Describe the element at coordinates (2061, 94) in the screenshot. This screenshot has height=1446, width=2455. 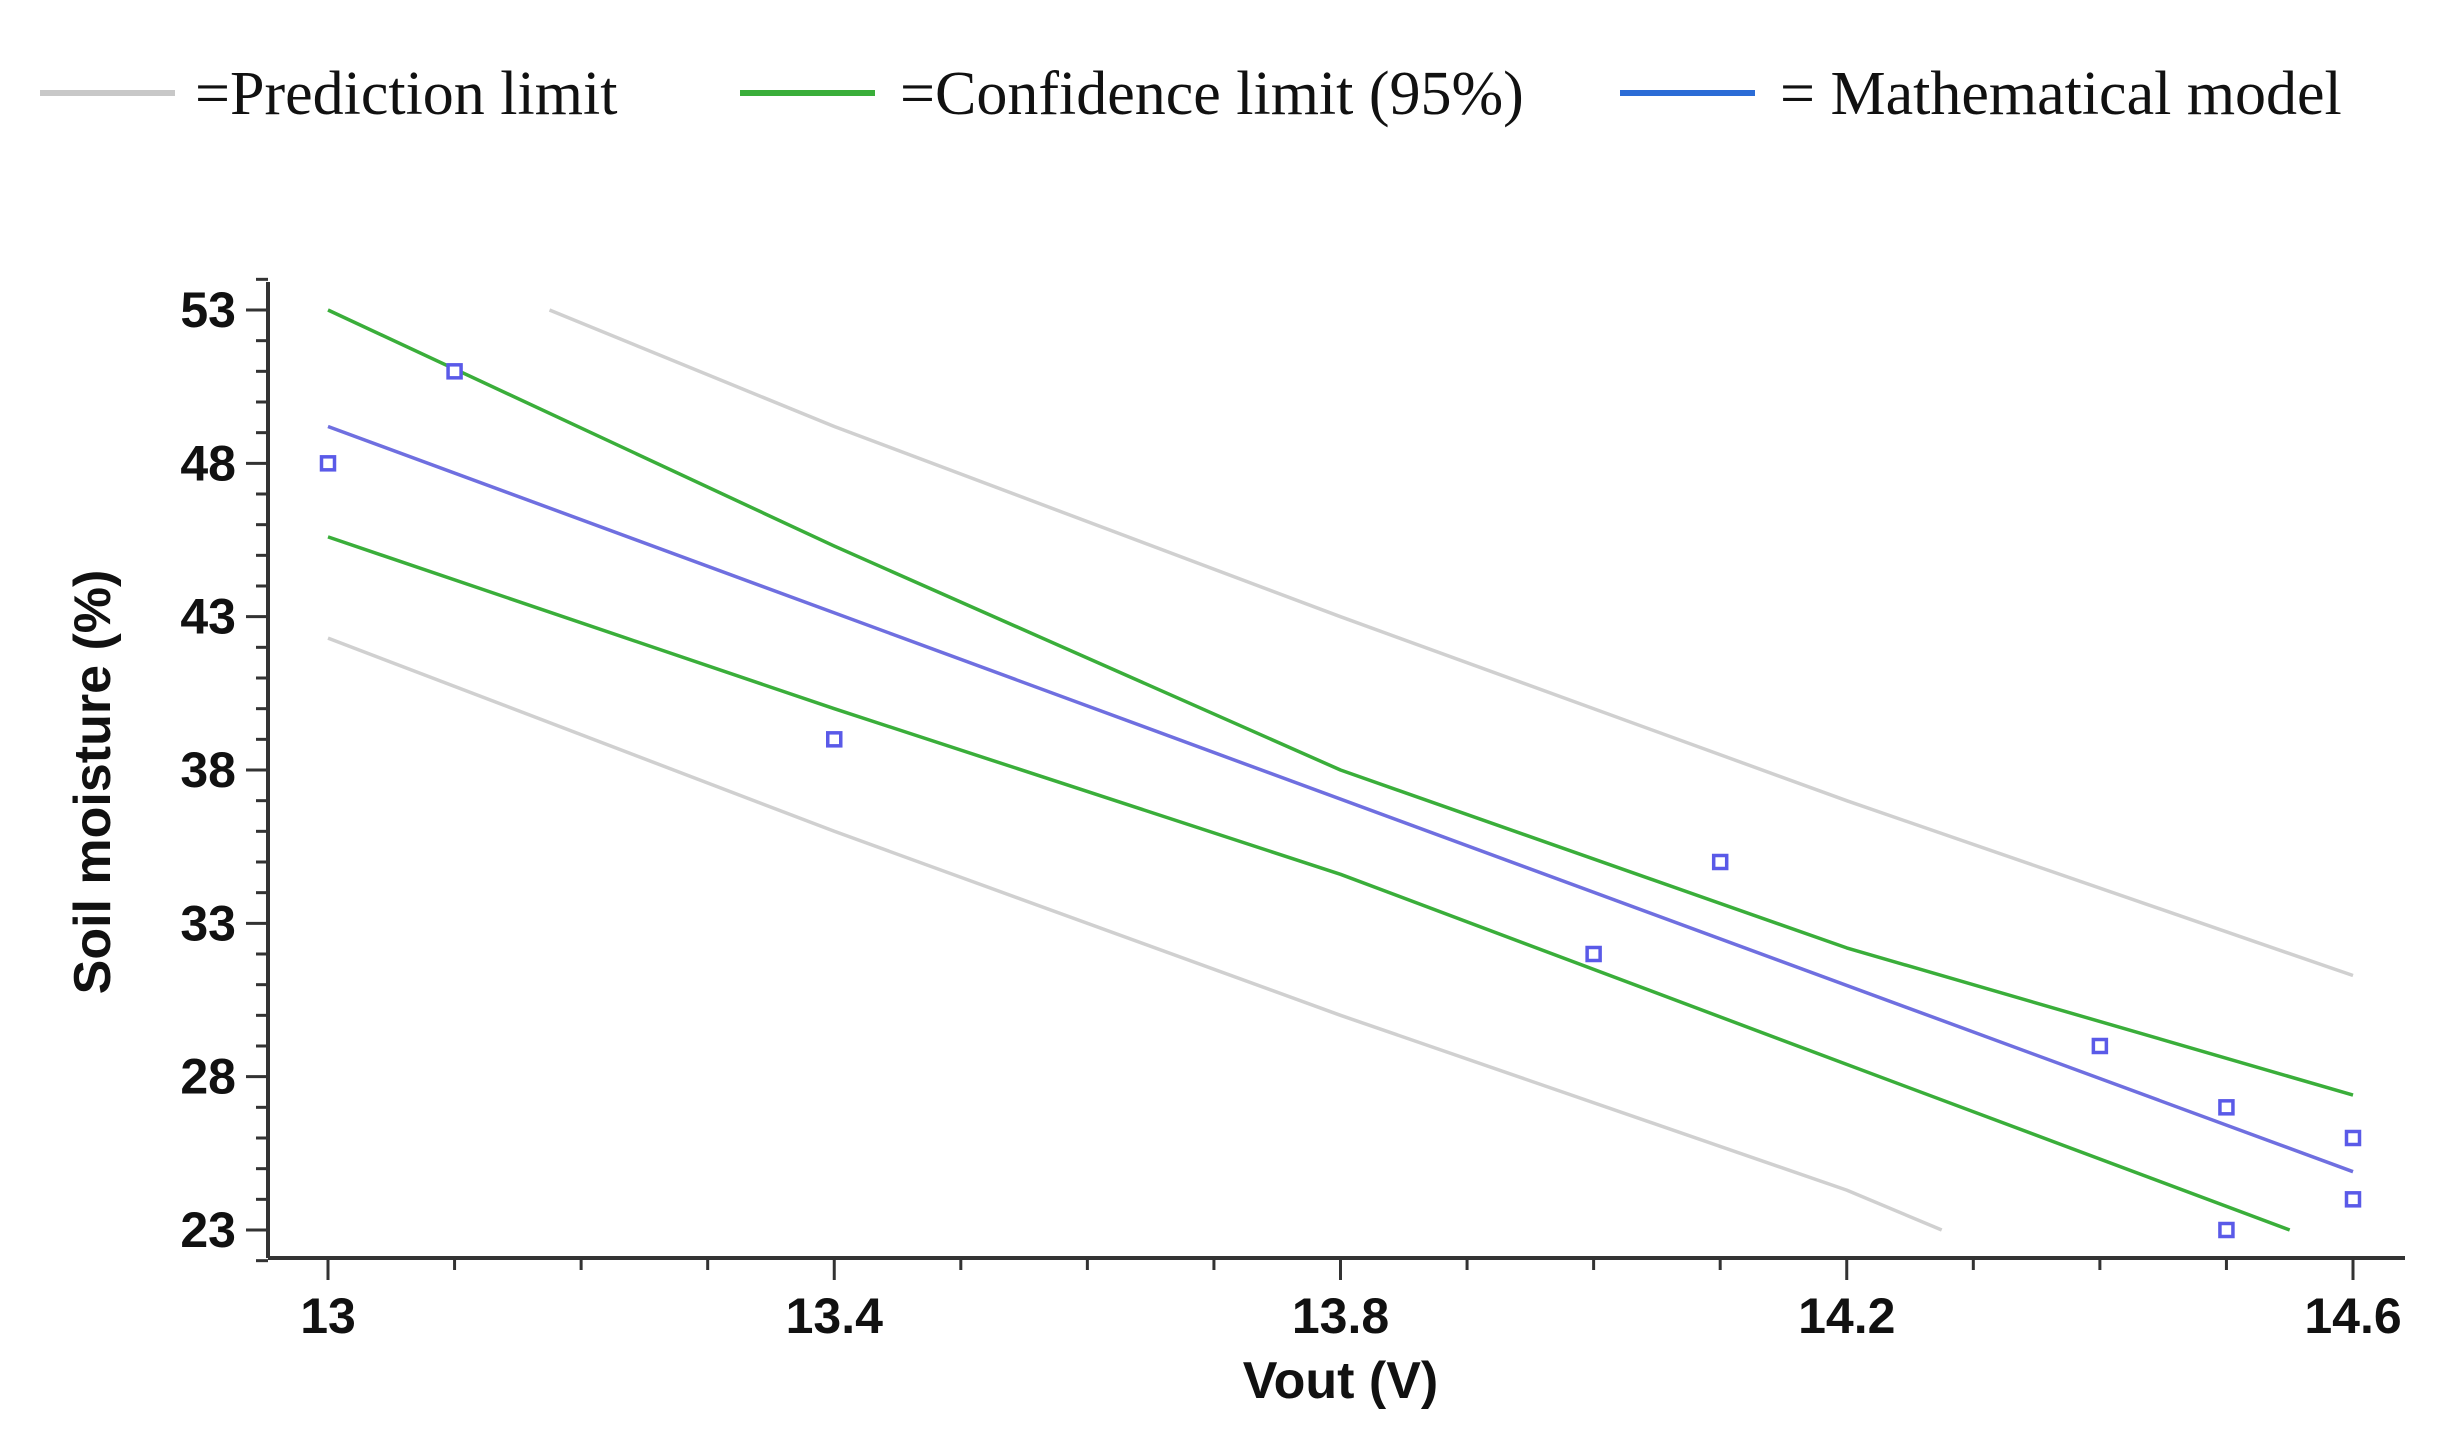
I see `legend-label-3: = Mathematical model` at that location.